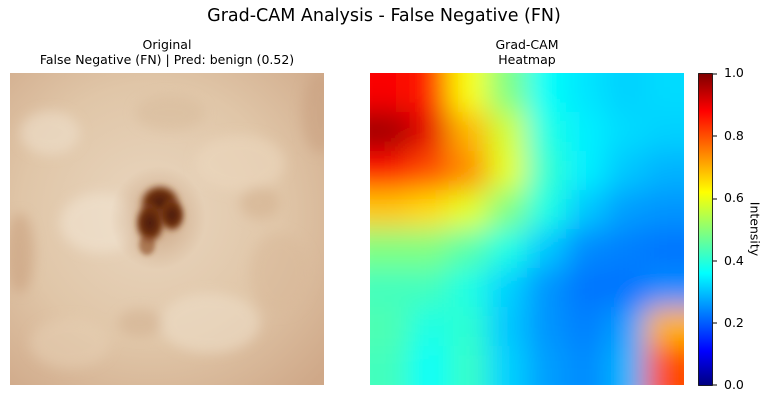  I want to click on colorbar-tick-label: 0.8, so click(734, 135).